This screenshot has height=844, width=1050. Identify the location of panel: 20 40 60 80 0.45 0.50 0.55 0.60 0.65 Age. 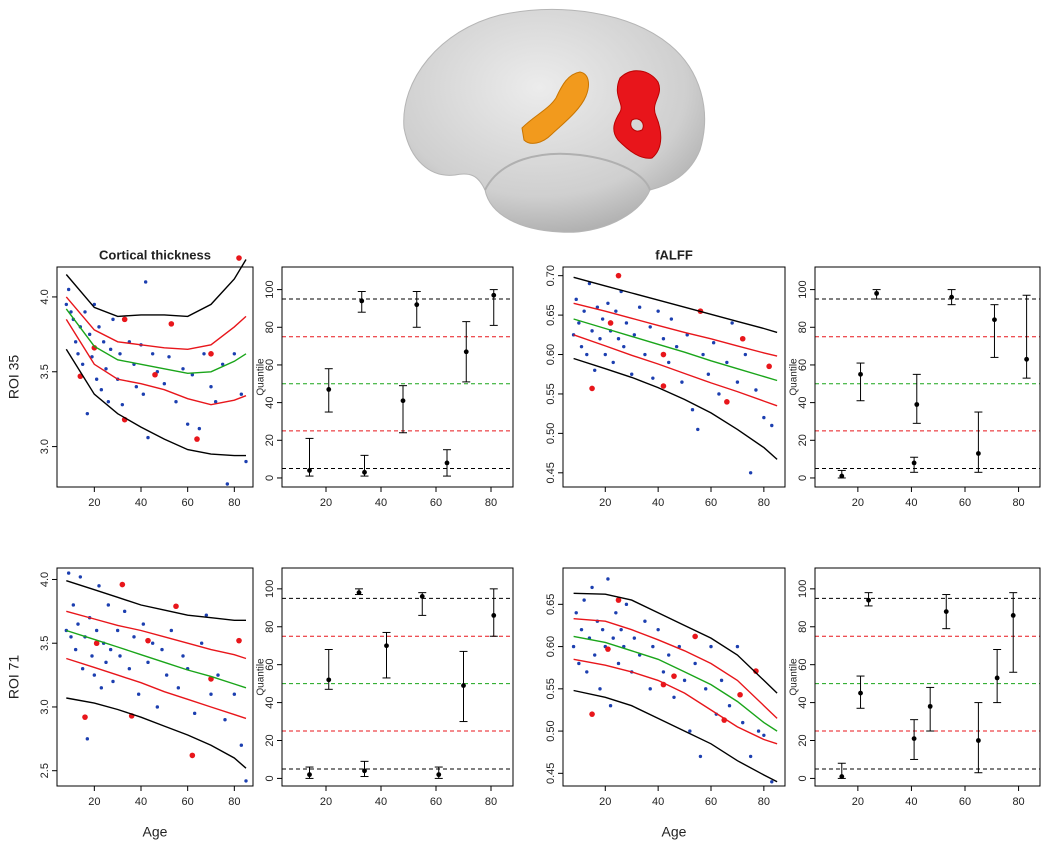
(665, 703).